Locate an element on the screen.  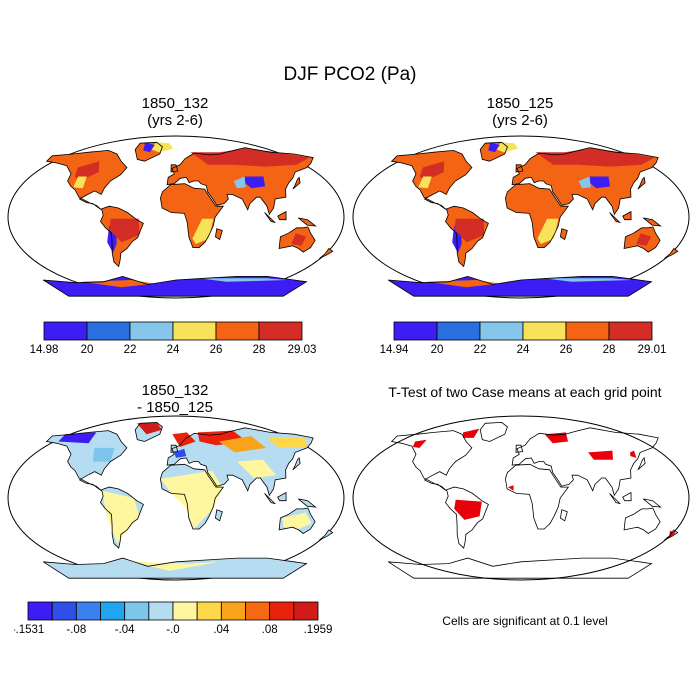
map-panel-difference is located at coordinates (176, 498).